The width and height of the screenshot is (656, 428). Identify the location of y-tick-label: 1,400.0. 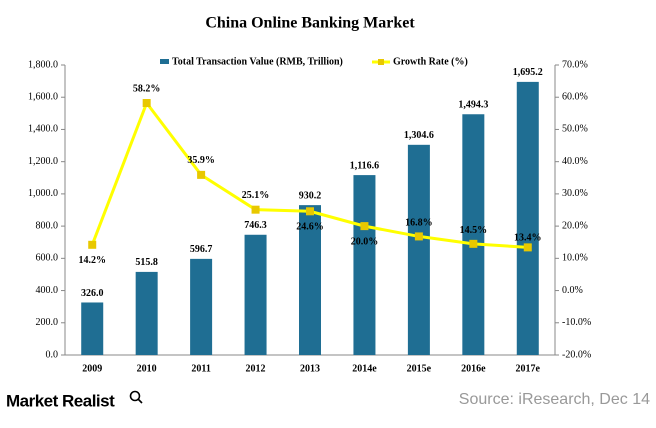
(43, 129).